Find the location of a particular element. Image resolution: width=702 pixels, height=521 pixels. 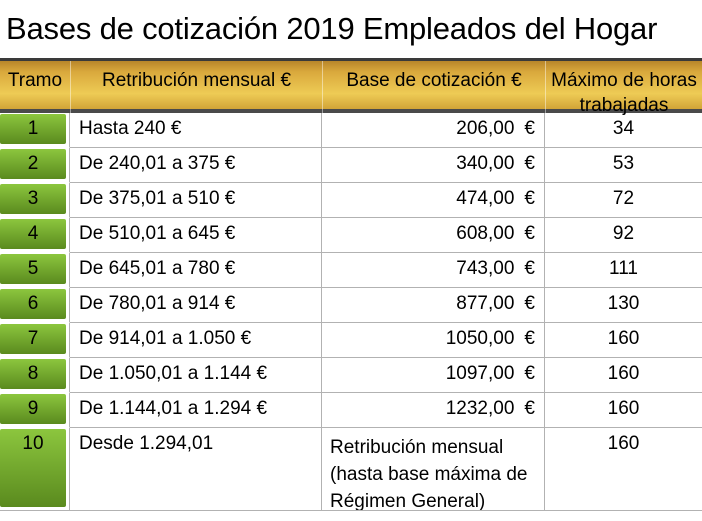

base-cell: 608,00 € is located at coordinates (433, 235).